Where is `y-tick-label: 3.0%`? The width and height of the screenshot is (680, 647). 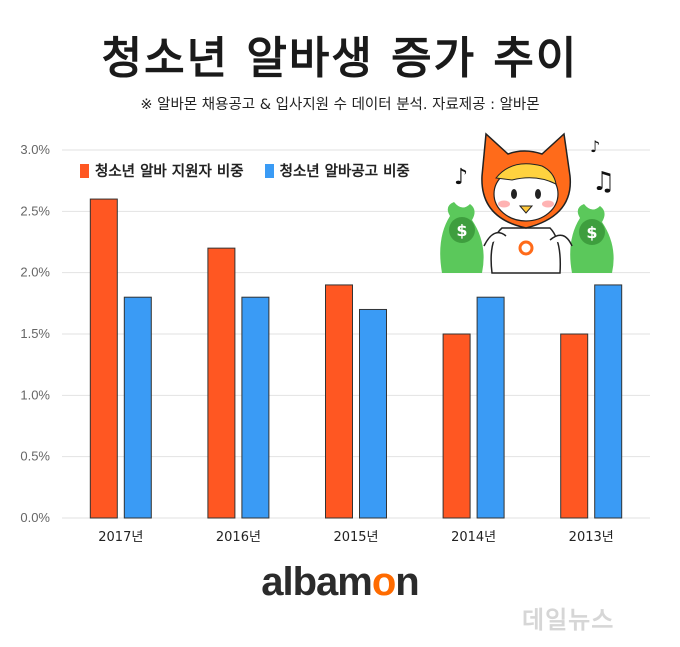
y-tick-label: 3.0% is located at coordinates (35, 149).